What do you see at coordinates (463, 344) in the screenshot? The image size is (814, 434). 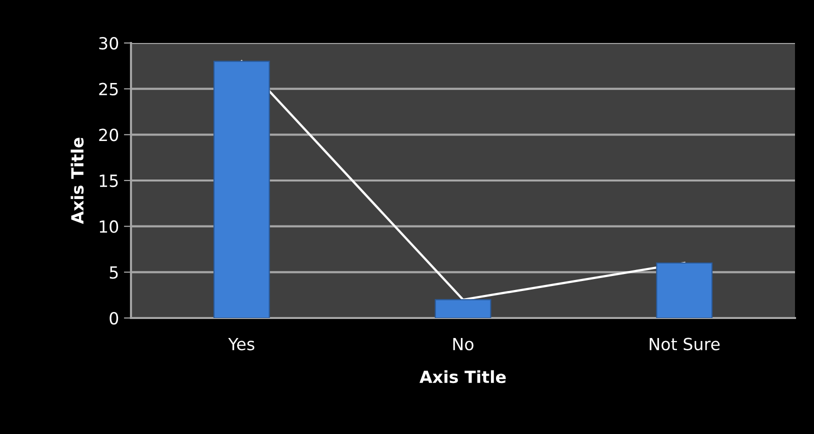 I see `x-tick-label: No` at bounding box center [463, 344].